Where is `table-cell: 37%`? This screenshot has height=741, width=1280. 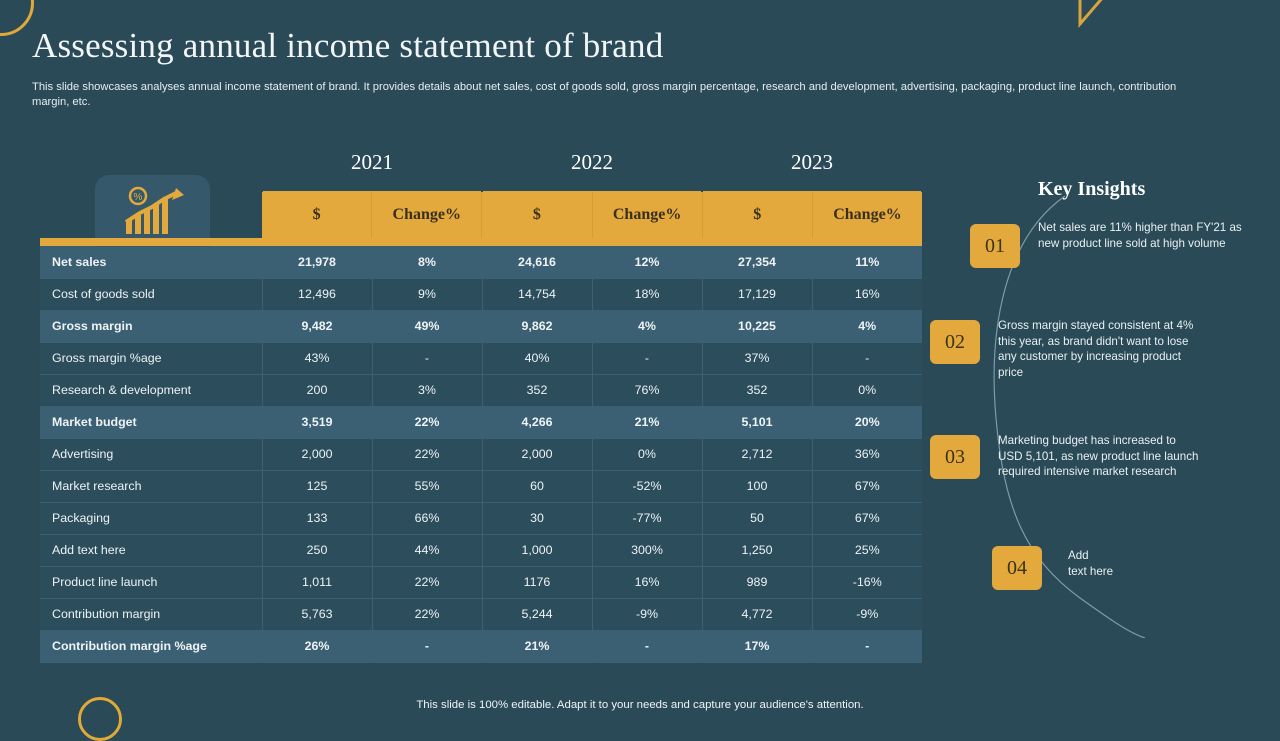
table-cell: 37% is located at coordinates (757, 358).